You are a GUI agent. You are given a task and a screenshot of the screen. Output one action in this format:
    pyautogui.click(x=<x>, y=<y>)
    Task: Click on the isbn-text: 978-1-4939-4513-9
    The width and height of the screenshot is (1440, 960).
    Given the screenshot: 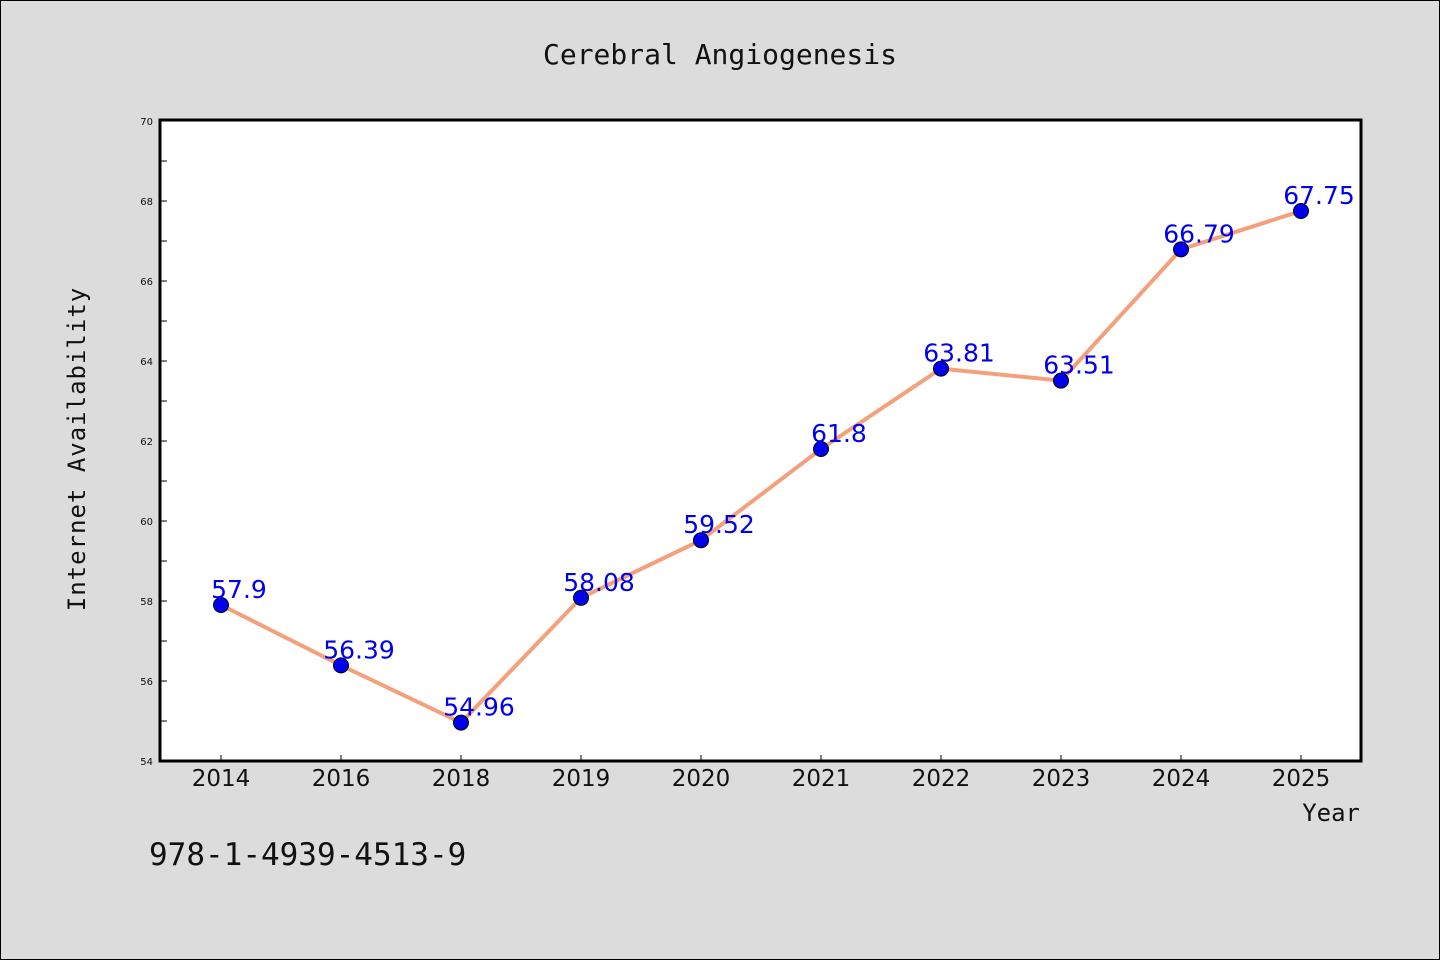 What is the action you would take?
    pyautogui.click(x=307, y=855)
    